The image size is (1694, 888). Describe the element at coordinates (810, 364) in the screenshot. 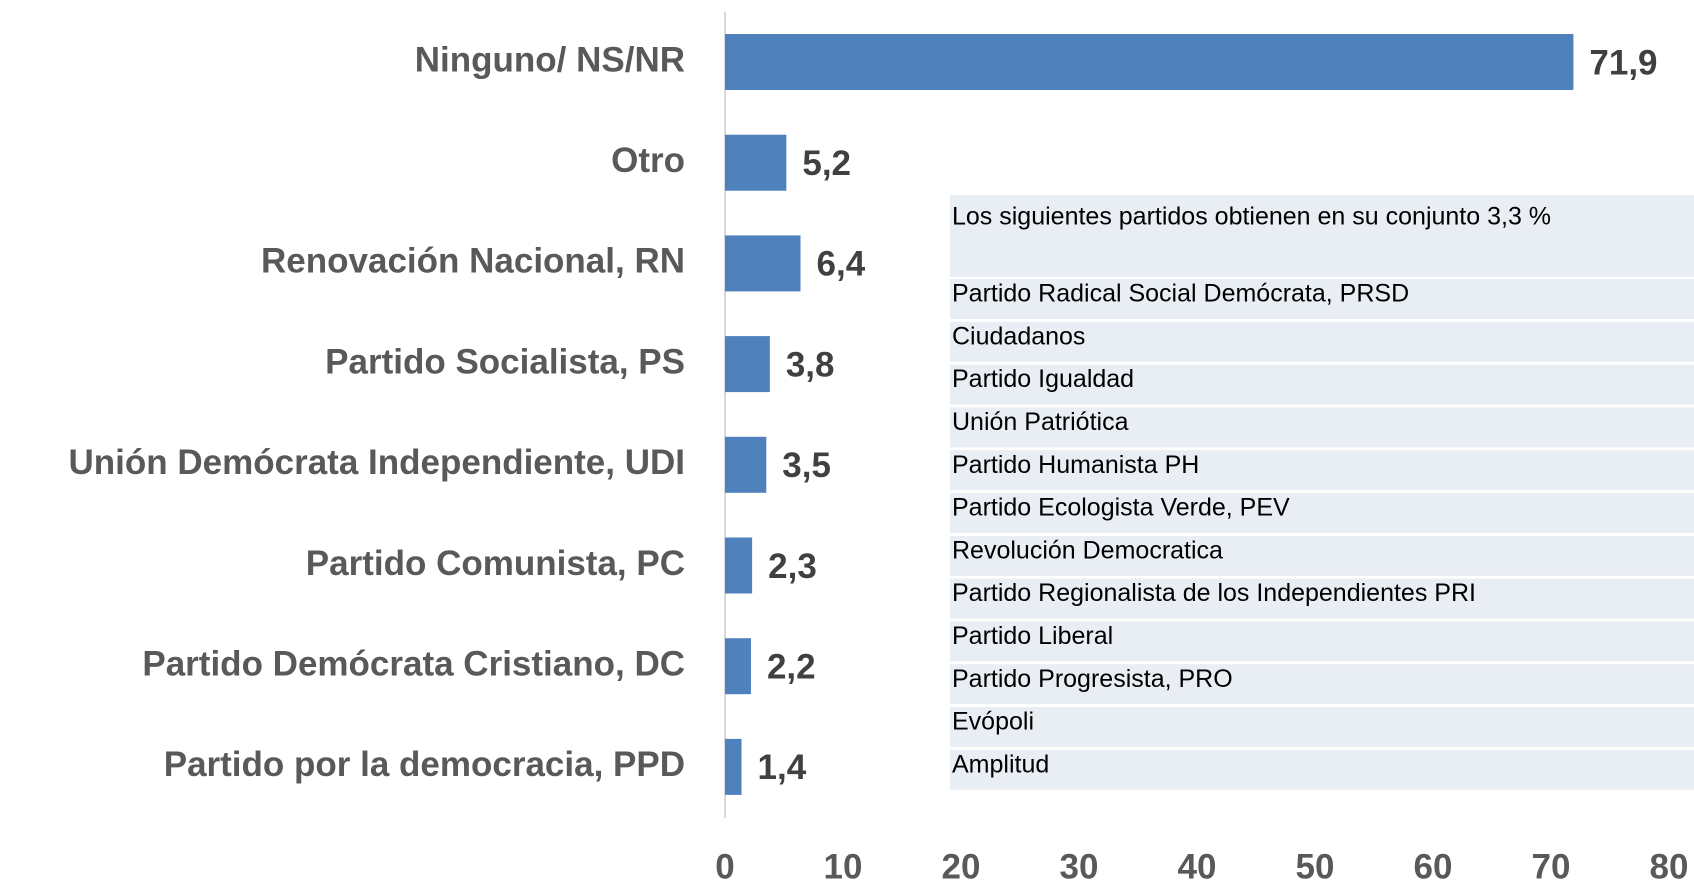

I see `value-label: 3,8` at that location.